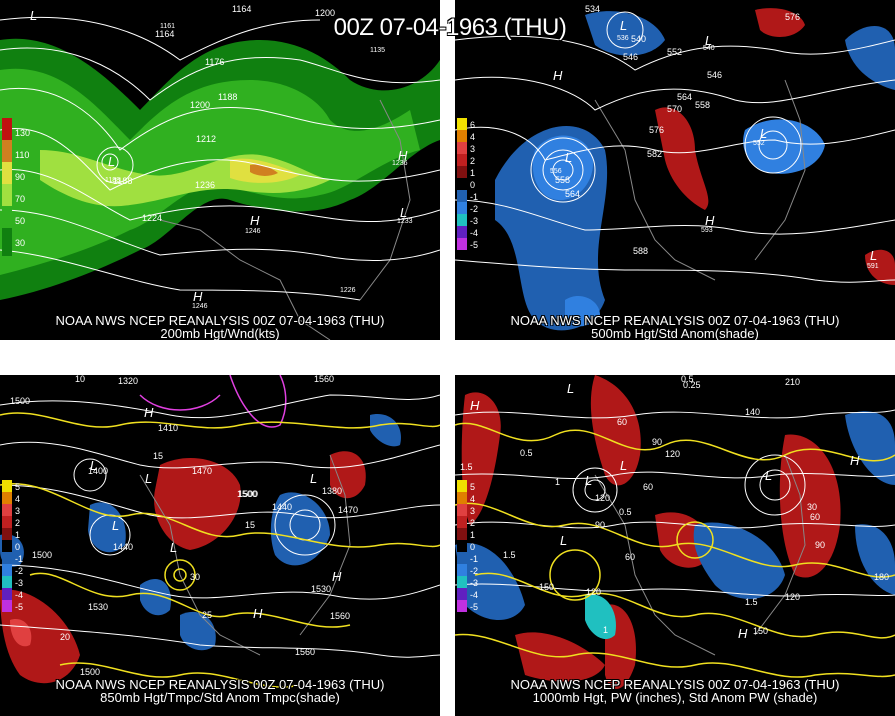 The height and width of the screenshot is (716, 895). What do you see at coordinates (195, 577) in the screenshot?
I see `contour-label: 30` at bounding box center [195, 577].